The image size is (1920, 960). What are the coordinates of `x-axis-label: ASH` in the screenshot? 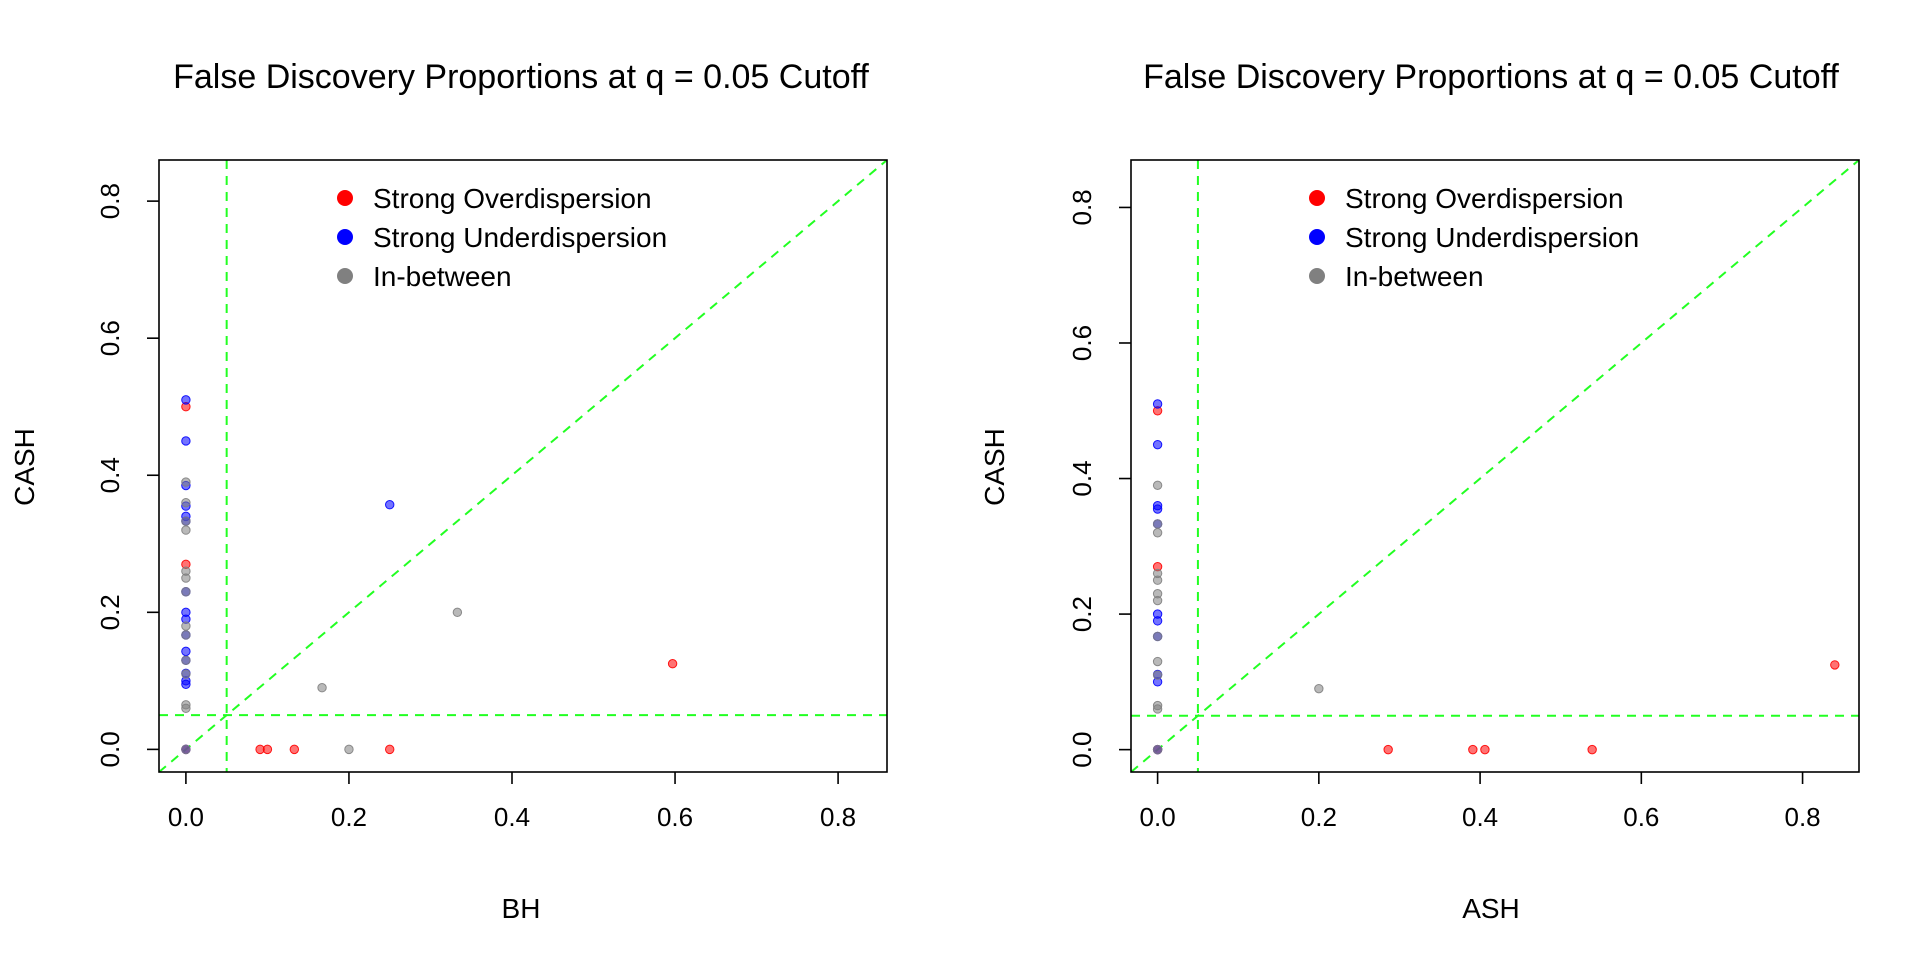 It's located at (1491, 908).